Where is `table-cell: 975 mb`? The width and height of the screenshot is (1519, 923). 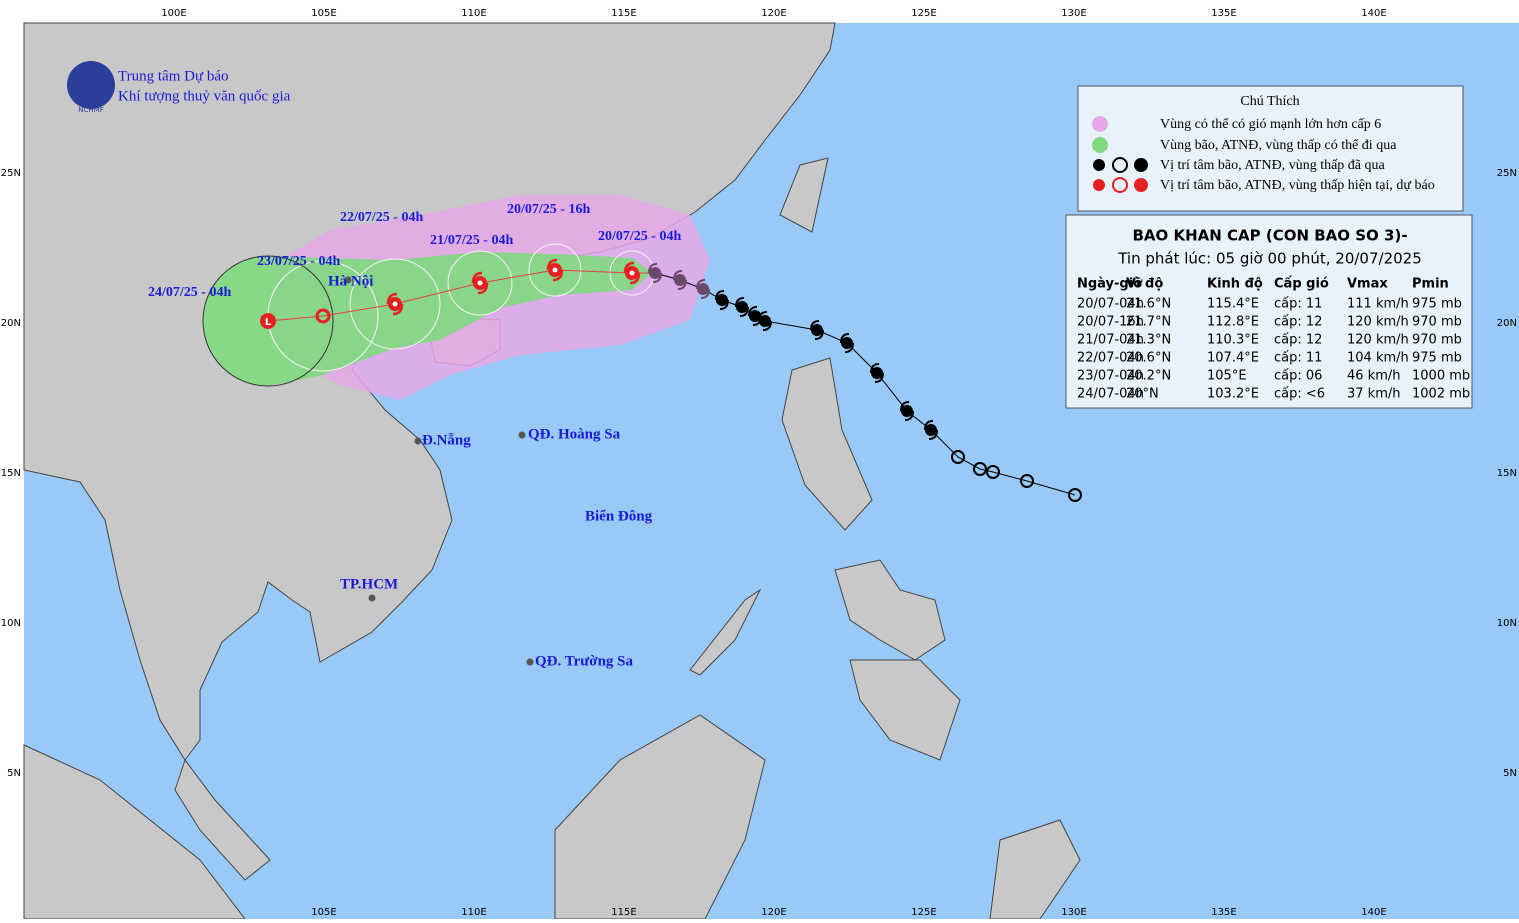 table-cell: 975 mb is located at coordinates (1437, 358).